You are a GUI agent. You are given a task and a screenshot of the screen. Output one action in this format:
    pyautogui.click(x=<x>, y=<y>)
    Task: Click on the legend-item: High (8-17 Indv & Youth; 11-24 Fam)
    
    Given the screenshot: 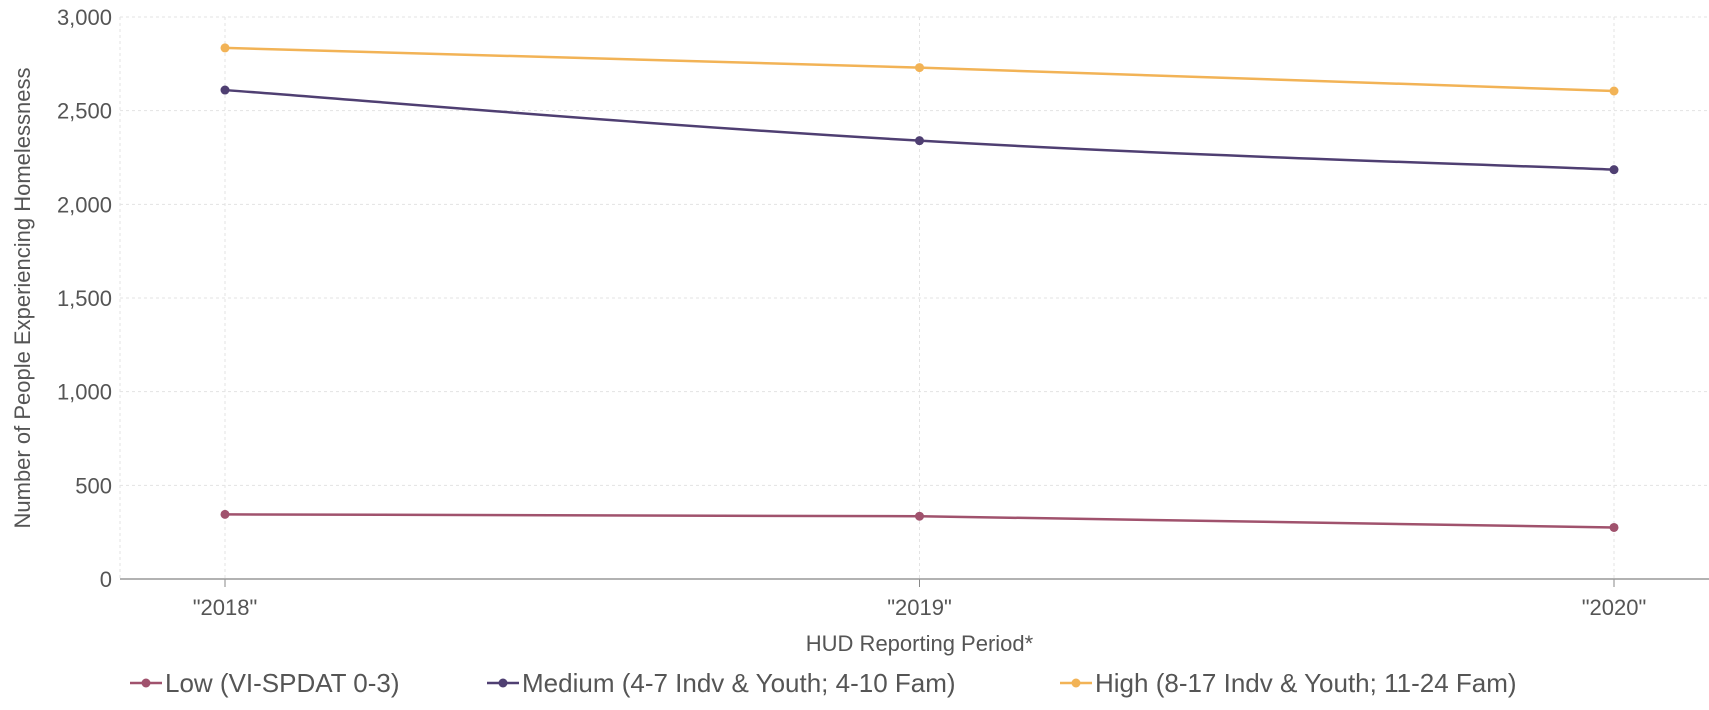 What is the action you would take?
    pyautogui.click(x=1288, y=683)
    